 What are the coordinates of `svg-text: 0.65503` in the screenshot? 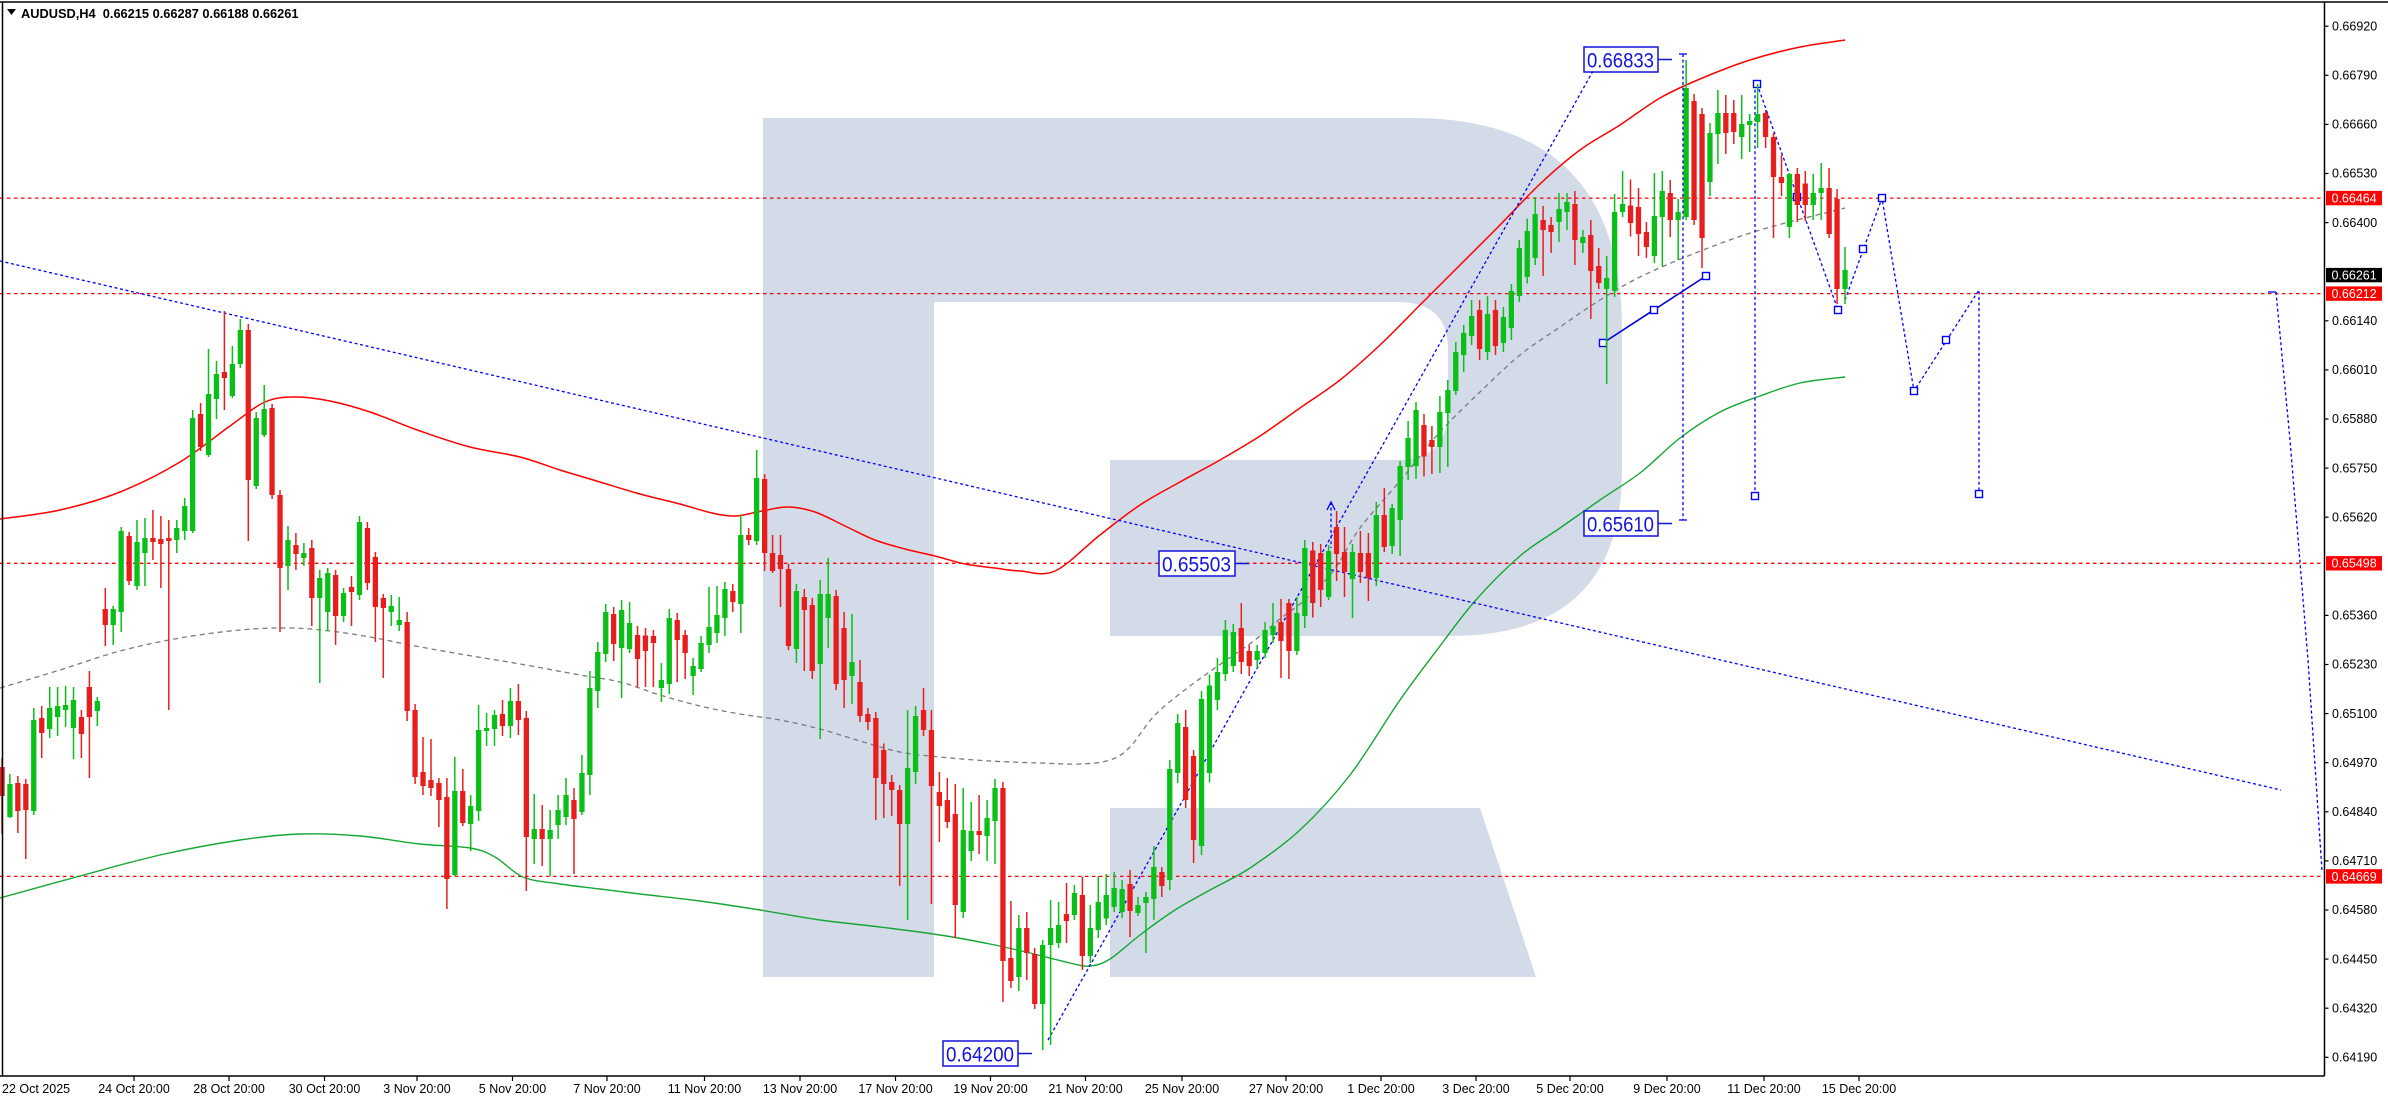 It's located at (1196, 565).